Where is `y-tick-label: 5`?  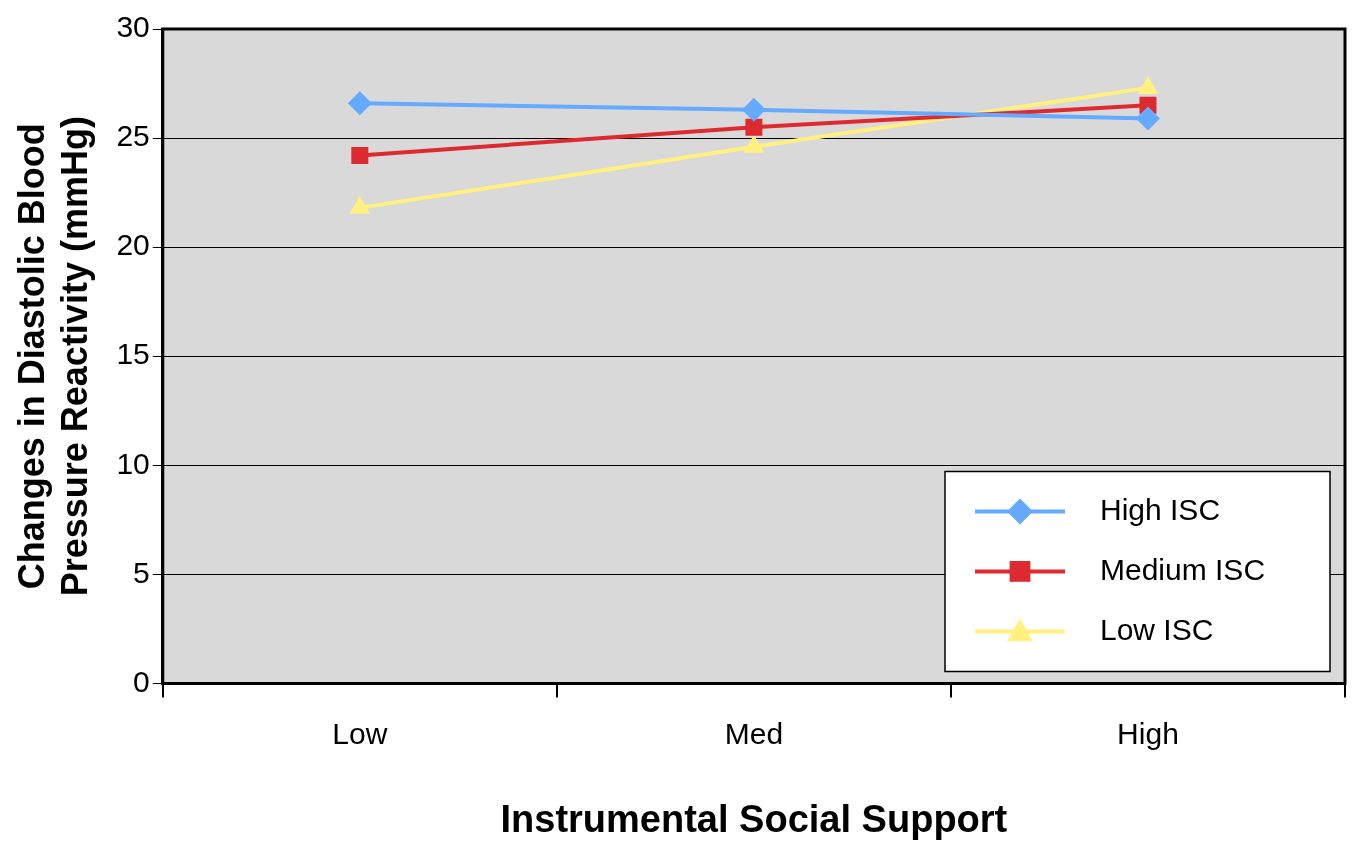
y-tick-label: 5 is located at coordinates (141, 572).